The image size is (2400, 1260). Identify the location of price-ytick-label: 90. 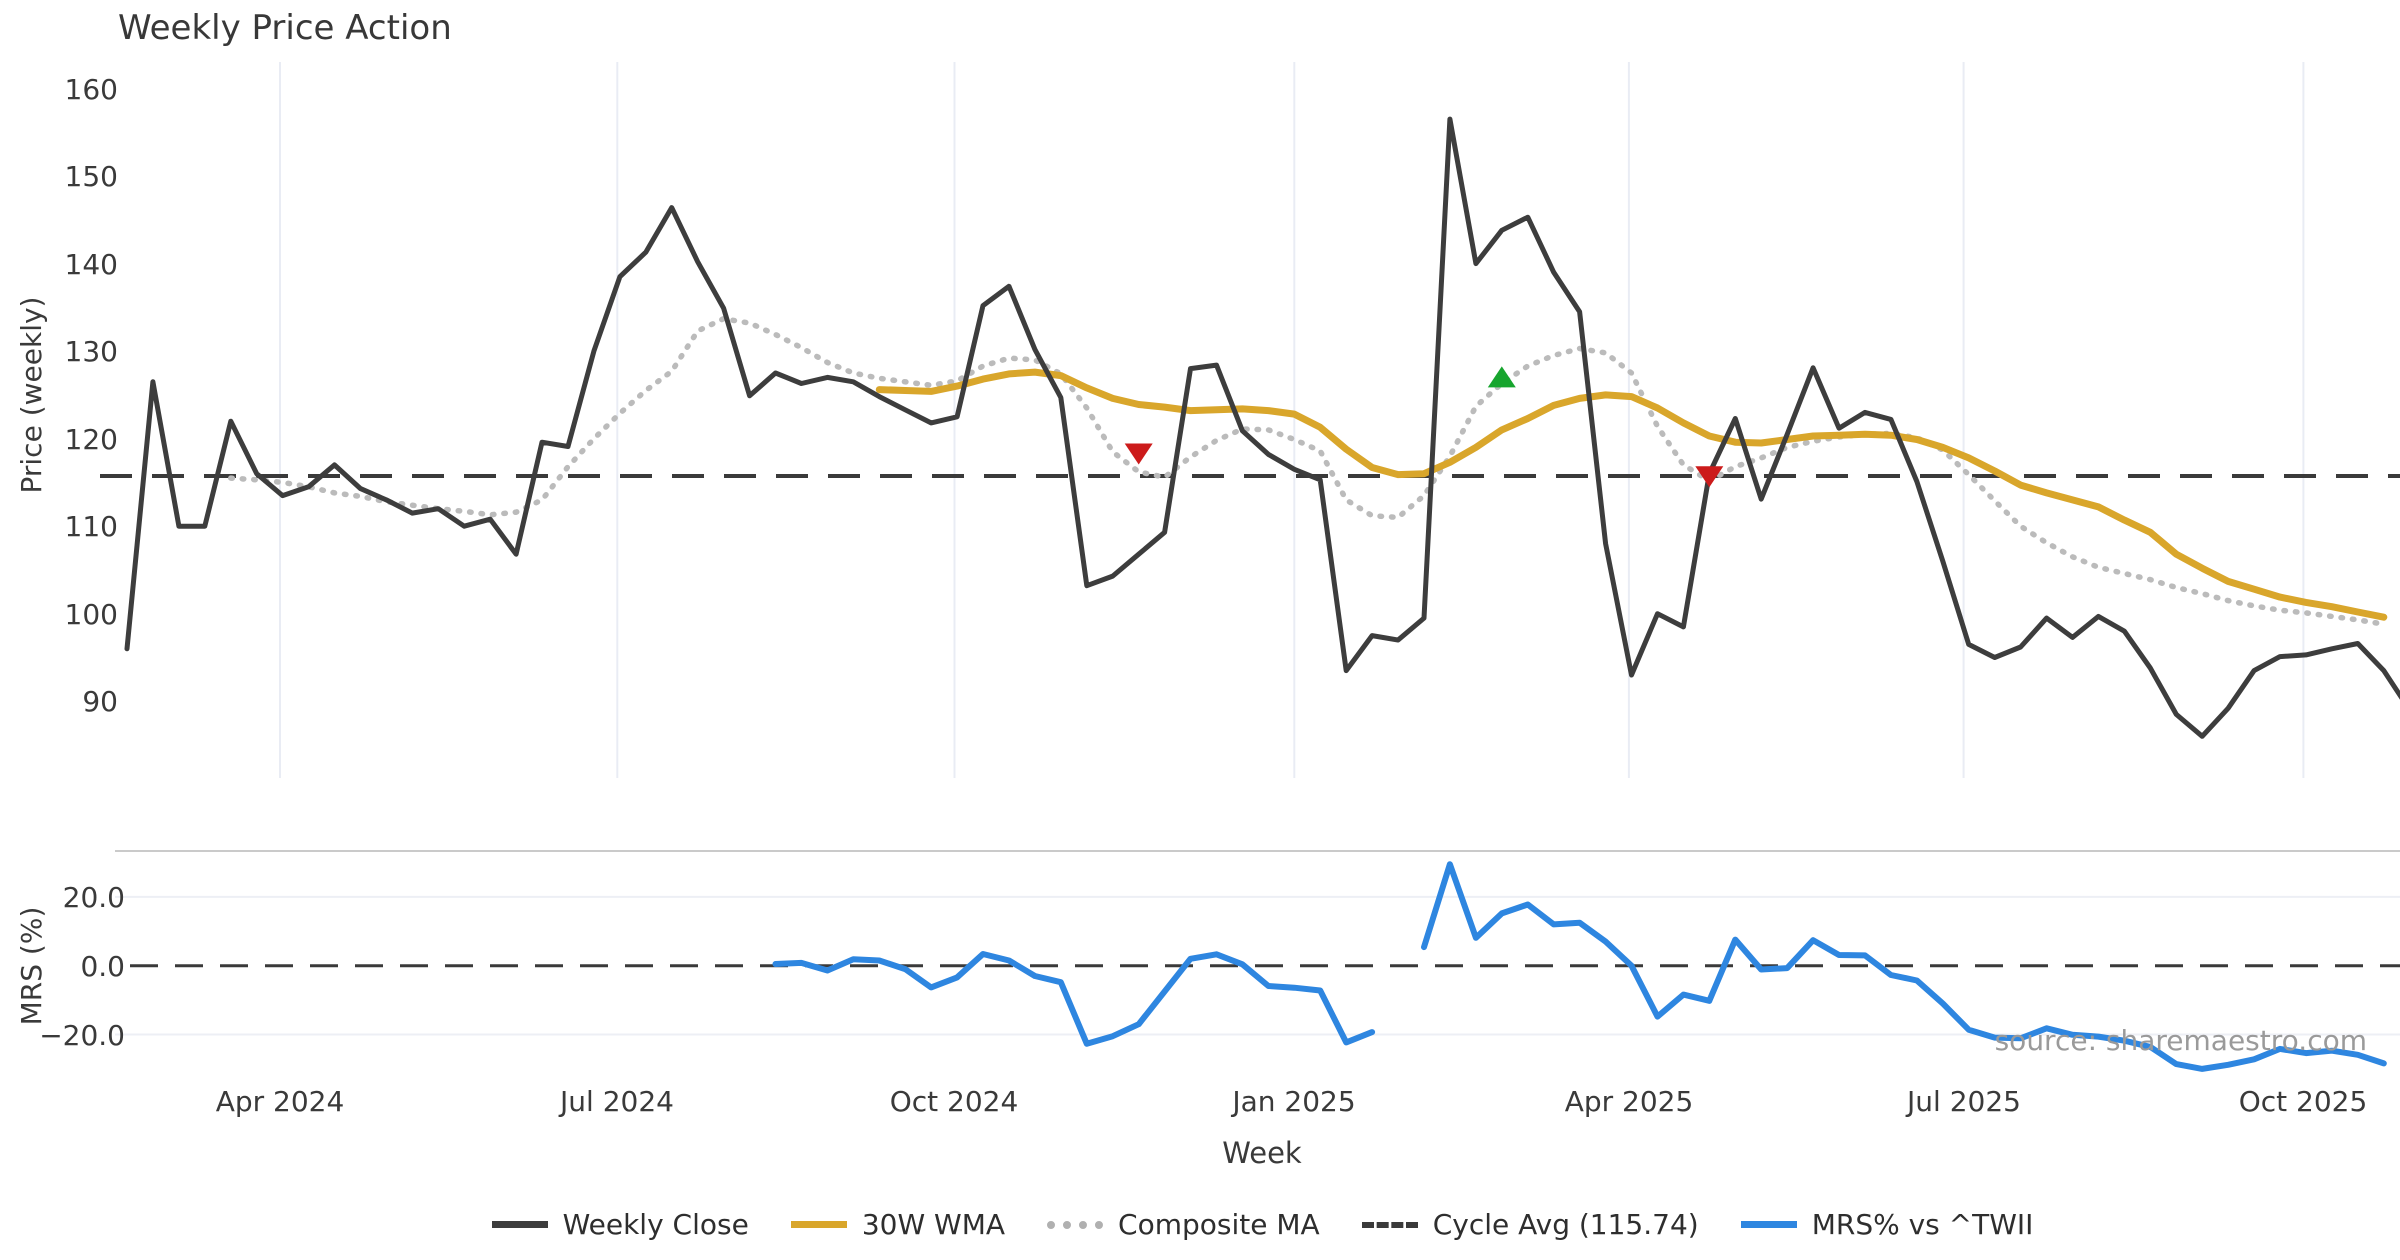
(100, 701).